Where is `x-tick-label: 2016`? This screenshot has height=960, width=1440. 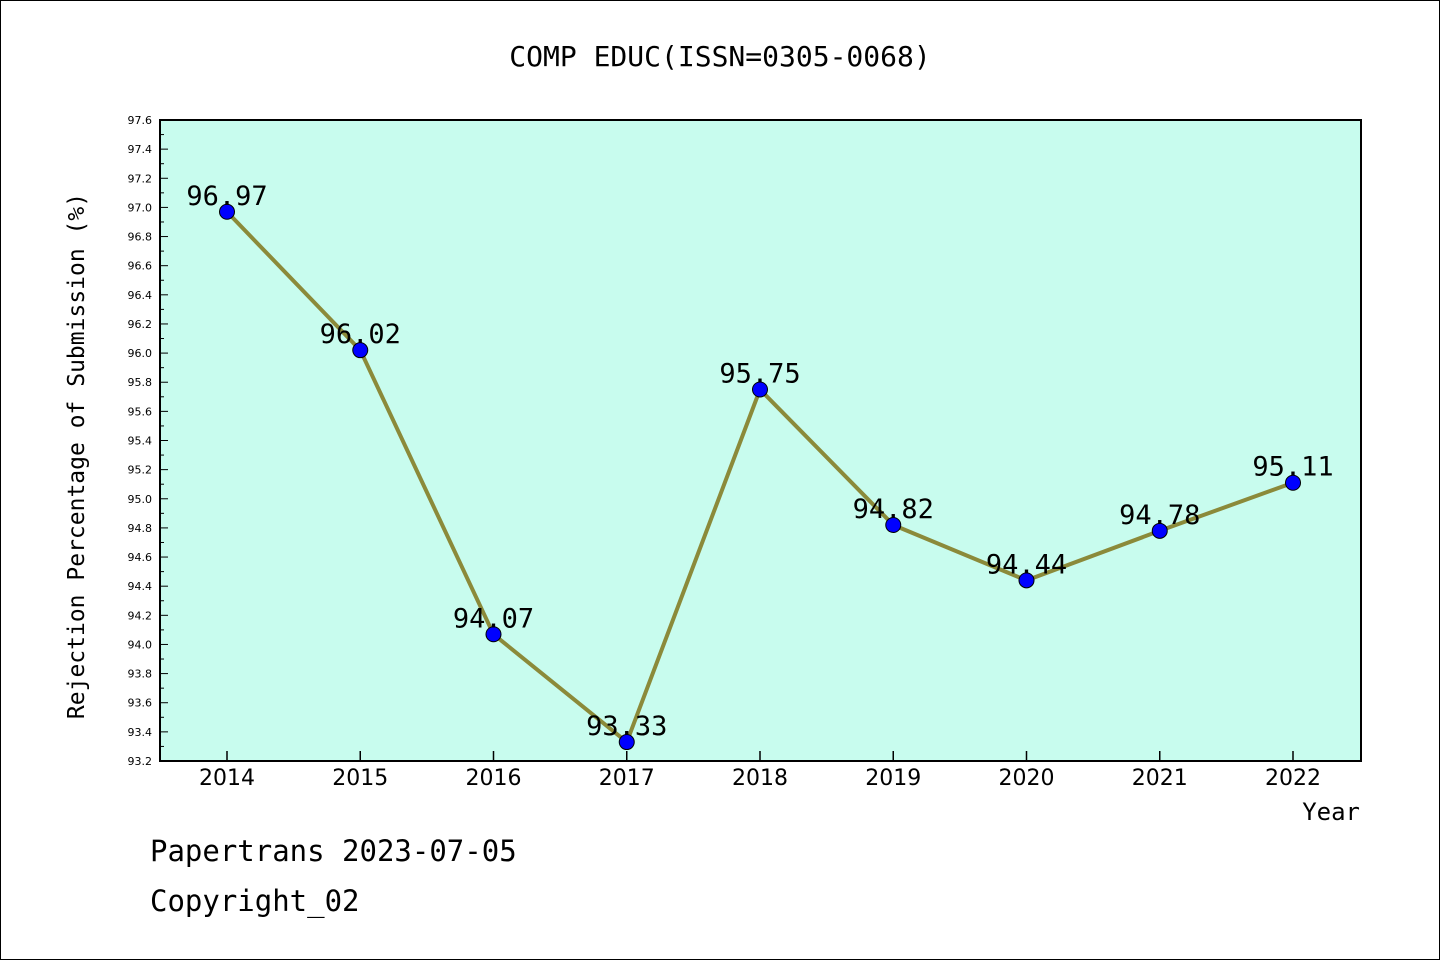
x-tick-label: 2016 is located at coordinates (494, 778).